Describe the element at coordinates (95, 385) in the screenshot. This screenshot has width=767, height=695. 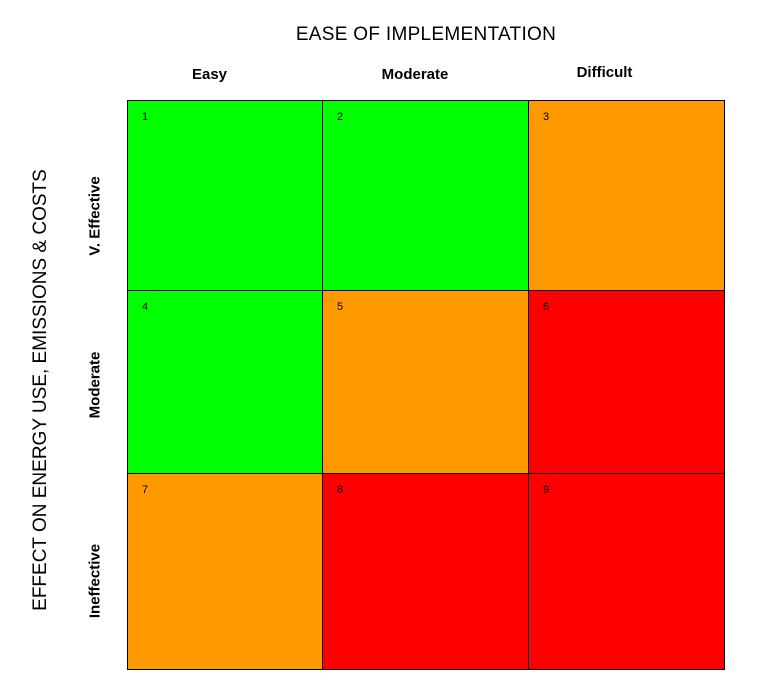
I see `row-label-moderate: Moderate` at that location.